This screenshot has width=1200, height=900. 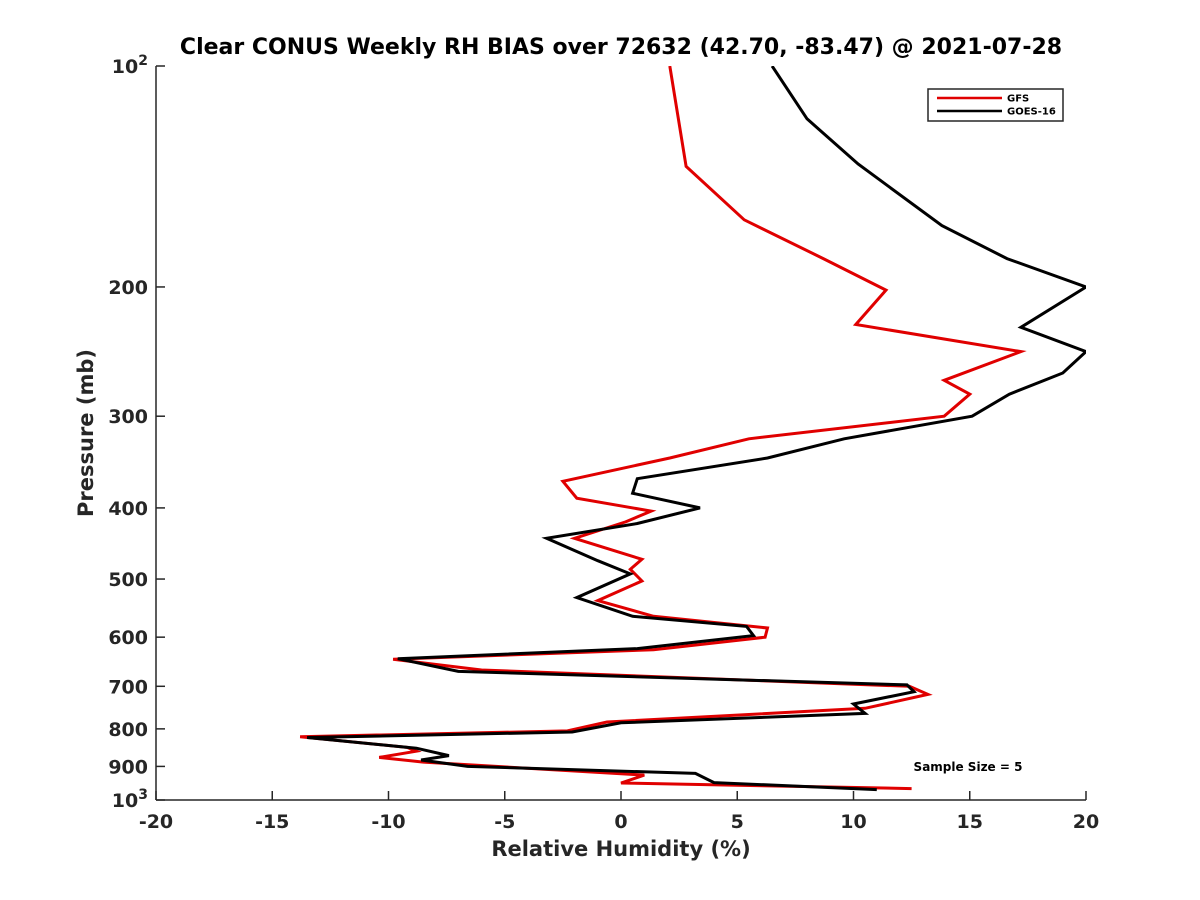 I want to click on x-tick-label: 15, so click(x=970, y=822).